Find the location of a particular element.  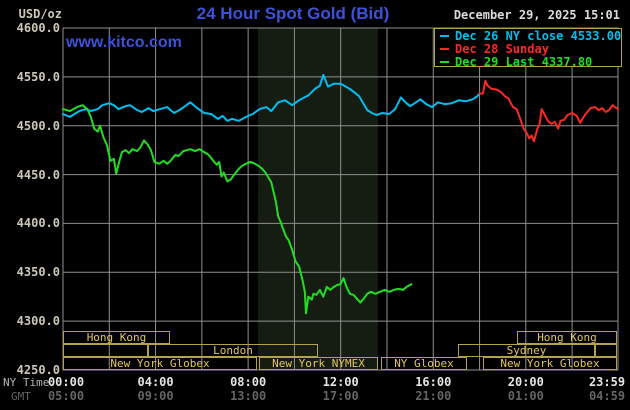

x-axis-gmt-label: 17:00 is located at coordinates (340, 396).